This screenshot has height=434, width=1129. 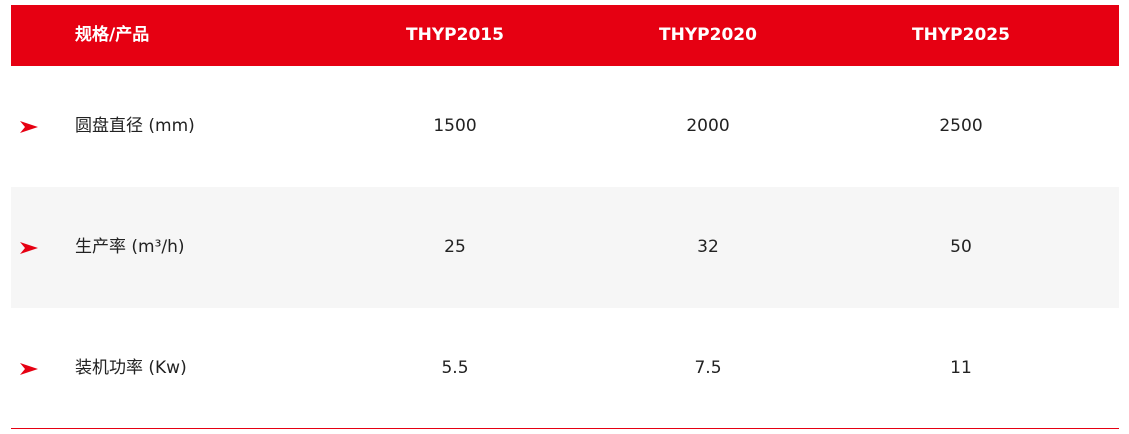 What do you see at coordinates (135, 126) in the screenshot?
I see `row-label: 圆盘直径 (mm)` at bounding box center [135, 126].